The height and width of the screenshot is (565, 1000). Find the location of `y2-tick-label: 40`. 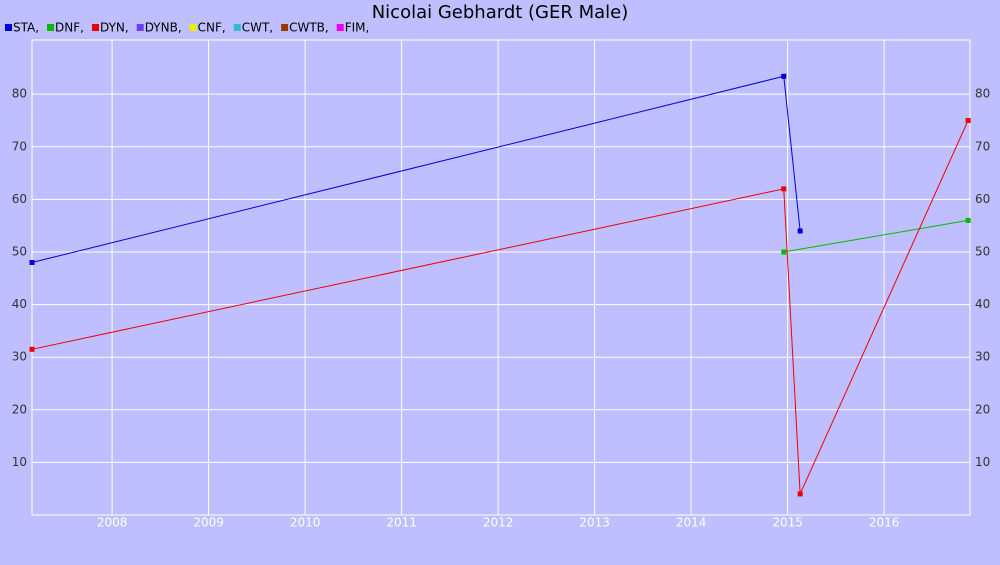

y2-tick-label: 40 is located at coordinates (982, 304).